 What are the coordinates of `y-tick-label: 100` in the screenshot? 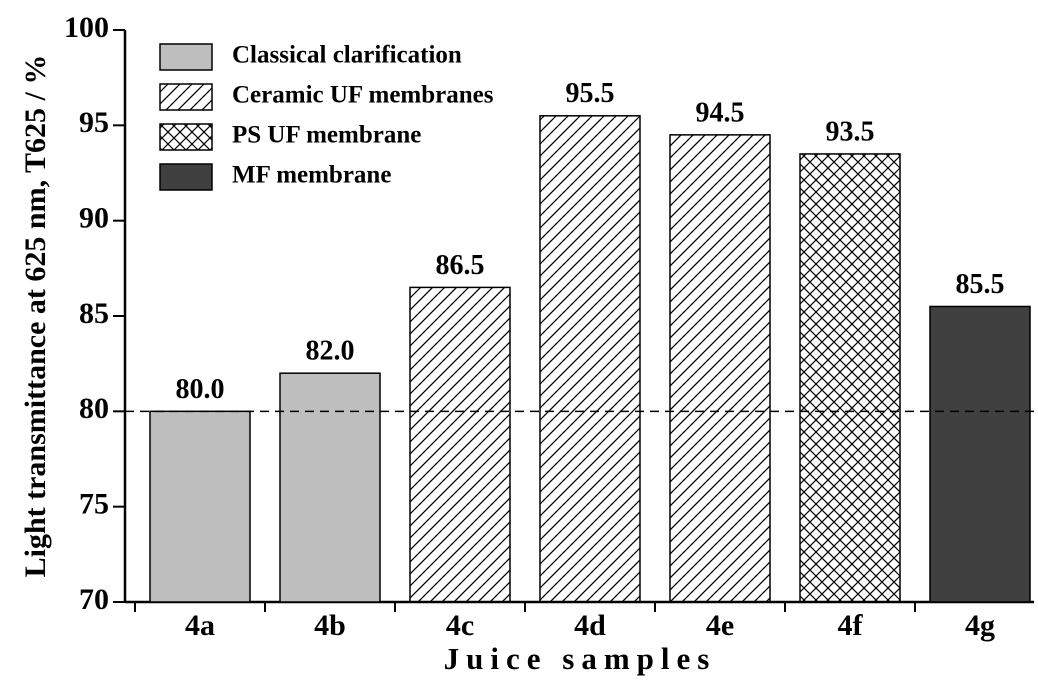 It's located at (86, 27).